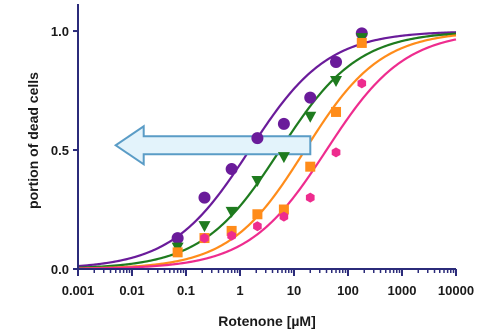  I want to click on left-arrow, so click(212, 145).